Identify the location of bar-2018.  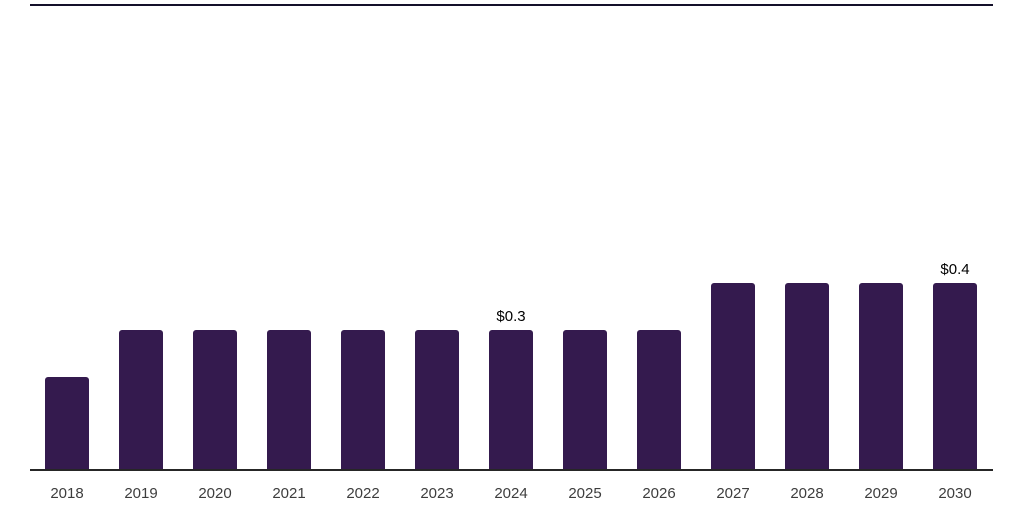
(67, 423).